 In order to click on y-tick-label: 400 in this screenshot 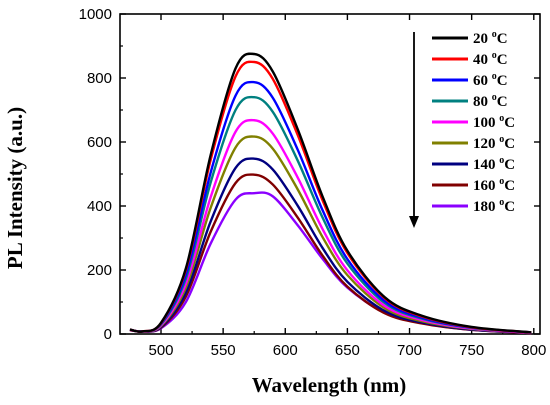, I will do `click(99, 206)`.